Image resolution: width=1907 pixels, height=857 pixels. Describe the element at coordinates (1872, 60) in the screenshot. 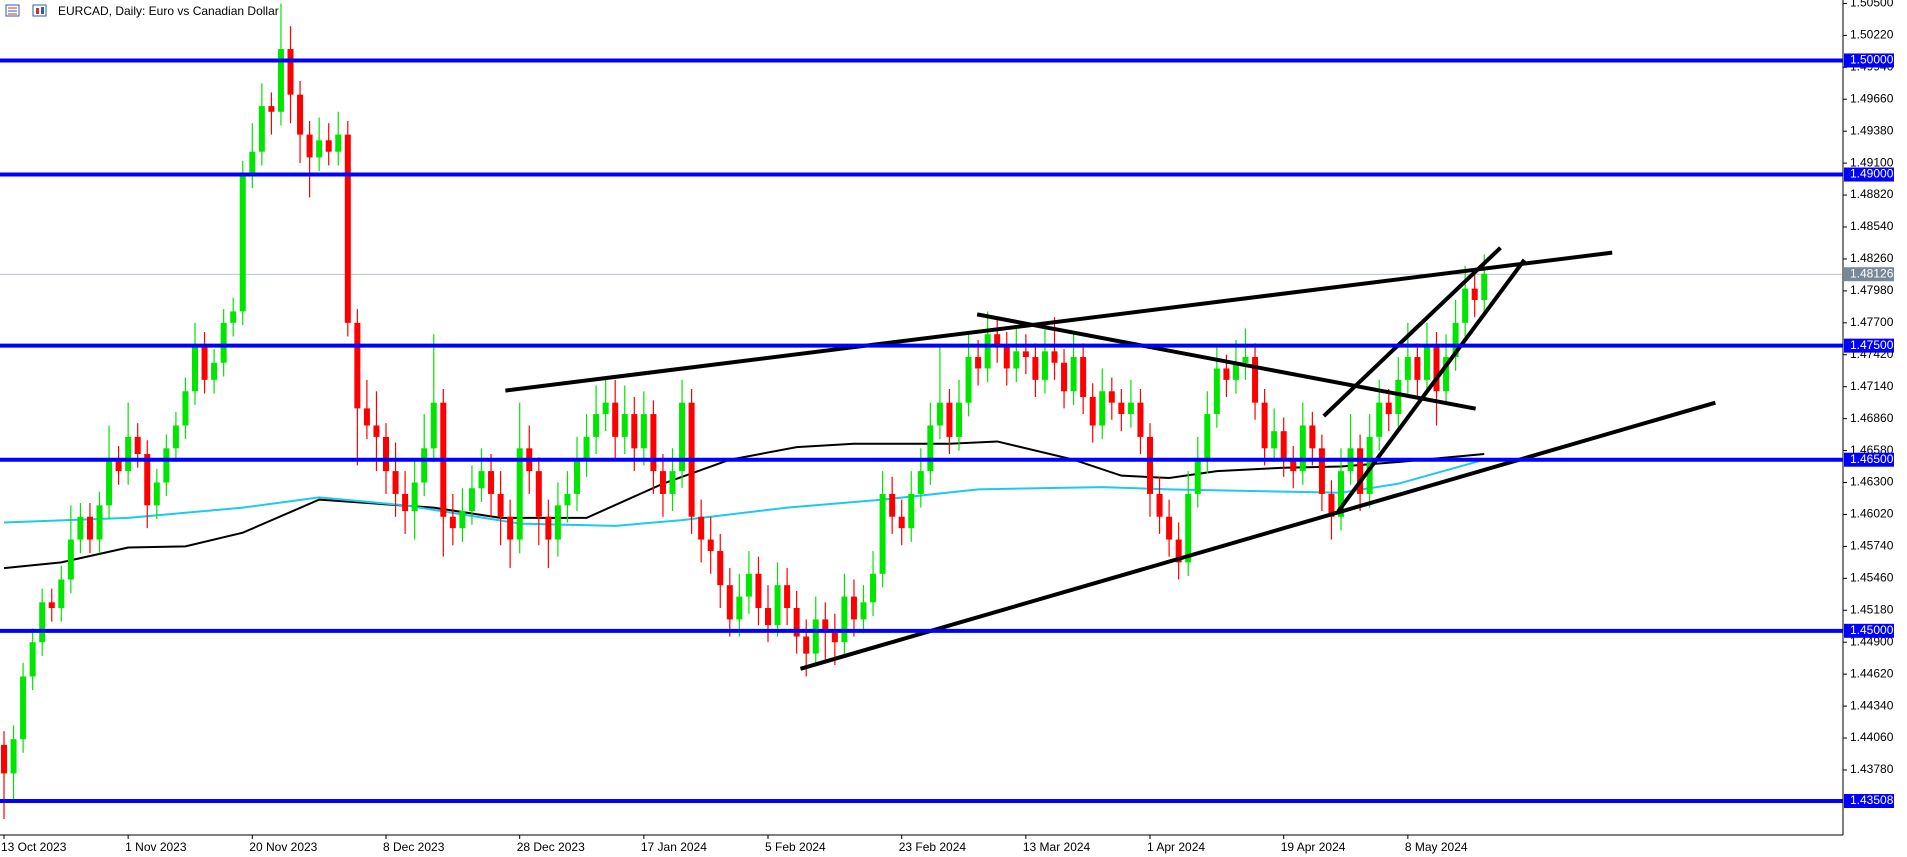

I see `level-label: 1.50000` at that location.